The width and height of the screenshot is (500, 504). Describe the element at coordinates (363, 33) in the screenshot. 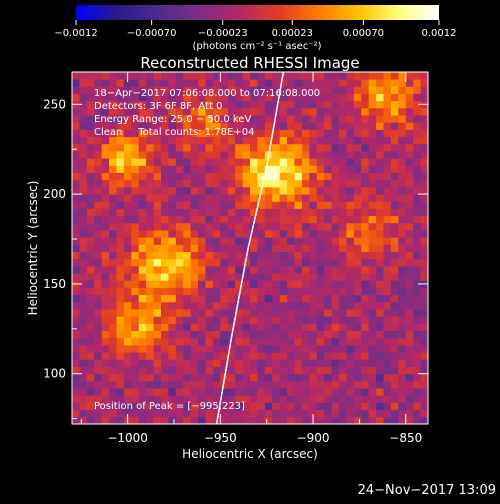

I see `colorbar-tick-label-4: 0.00070` at that location.